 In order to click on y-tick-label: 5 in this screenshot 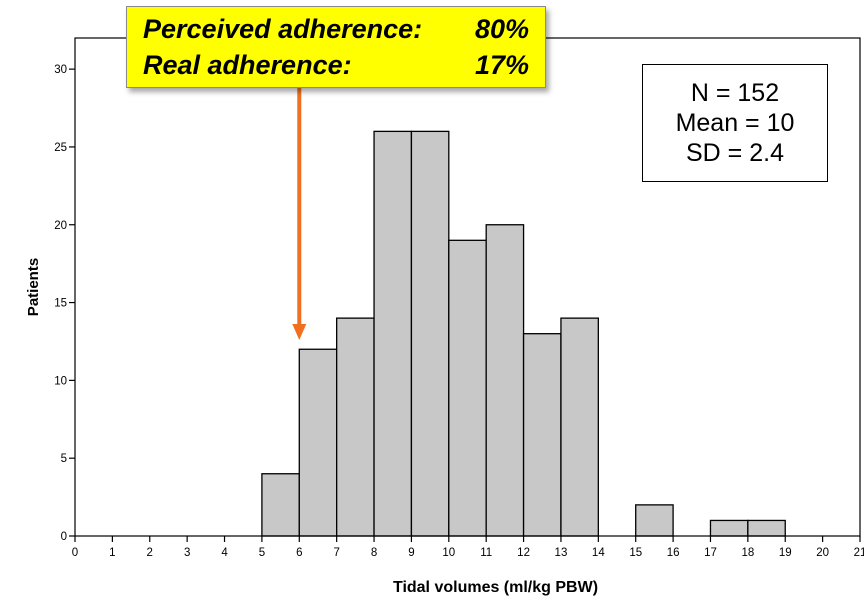, I will do `click(64, 459)`.